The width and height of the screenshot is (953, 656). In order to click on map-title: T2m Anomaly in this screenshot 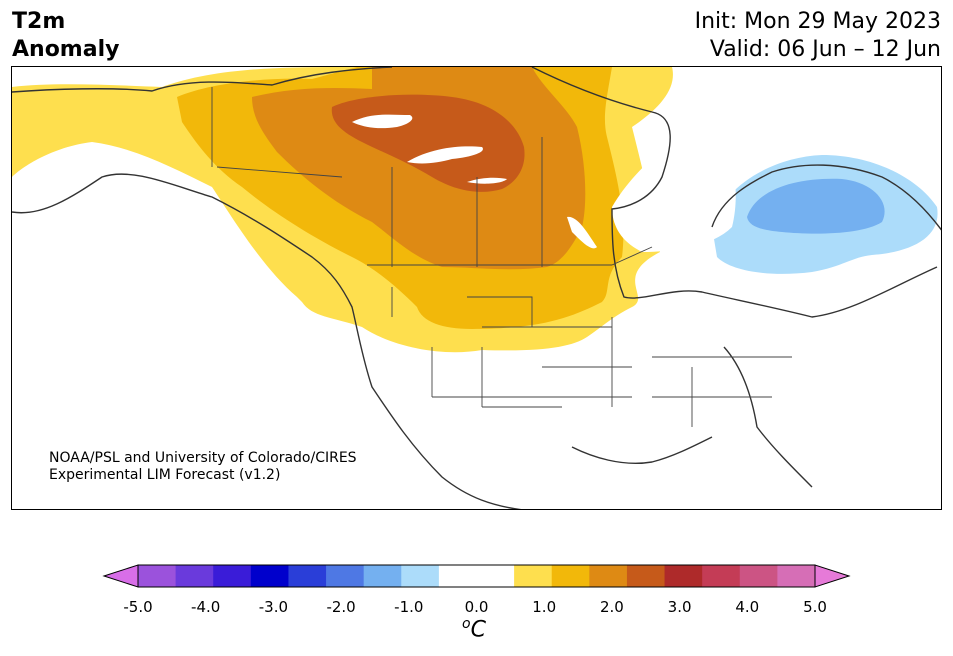, I will do `click(65, 36)`.